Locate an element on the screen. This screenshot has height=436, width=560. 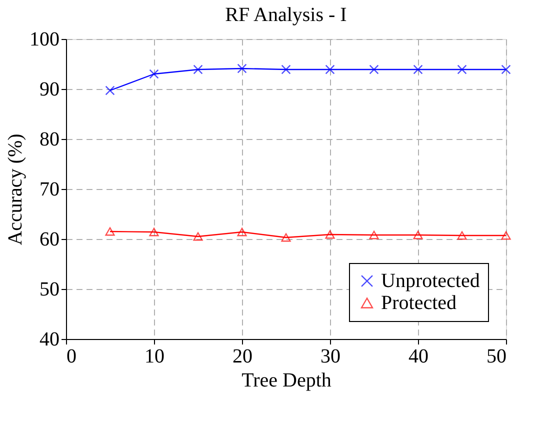
y-tick-label: 70 is located at coordinates (50, 189).